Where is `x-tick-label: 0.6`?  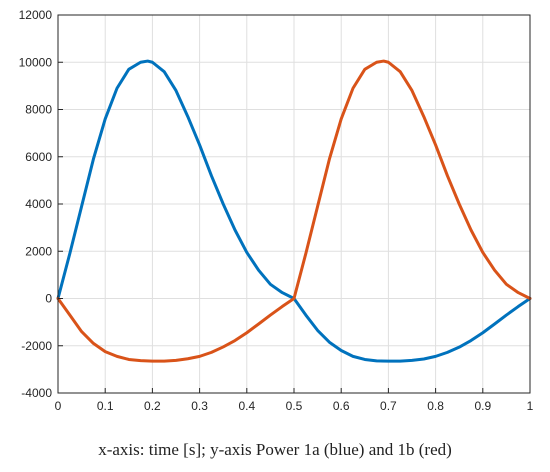 x-tick-label: 0.6 is located at coordinates (341, 406).